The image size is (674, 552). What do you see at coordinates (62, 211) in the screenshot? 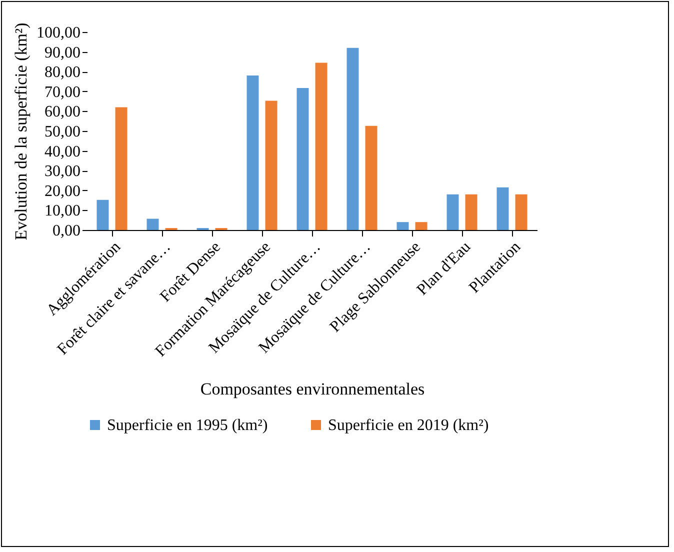
I see `y-tick-label: 10,00` at bounding box center [62, 211].